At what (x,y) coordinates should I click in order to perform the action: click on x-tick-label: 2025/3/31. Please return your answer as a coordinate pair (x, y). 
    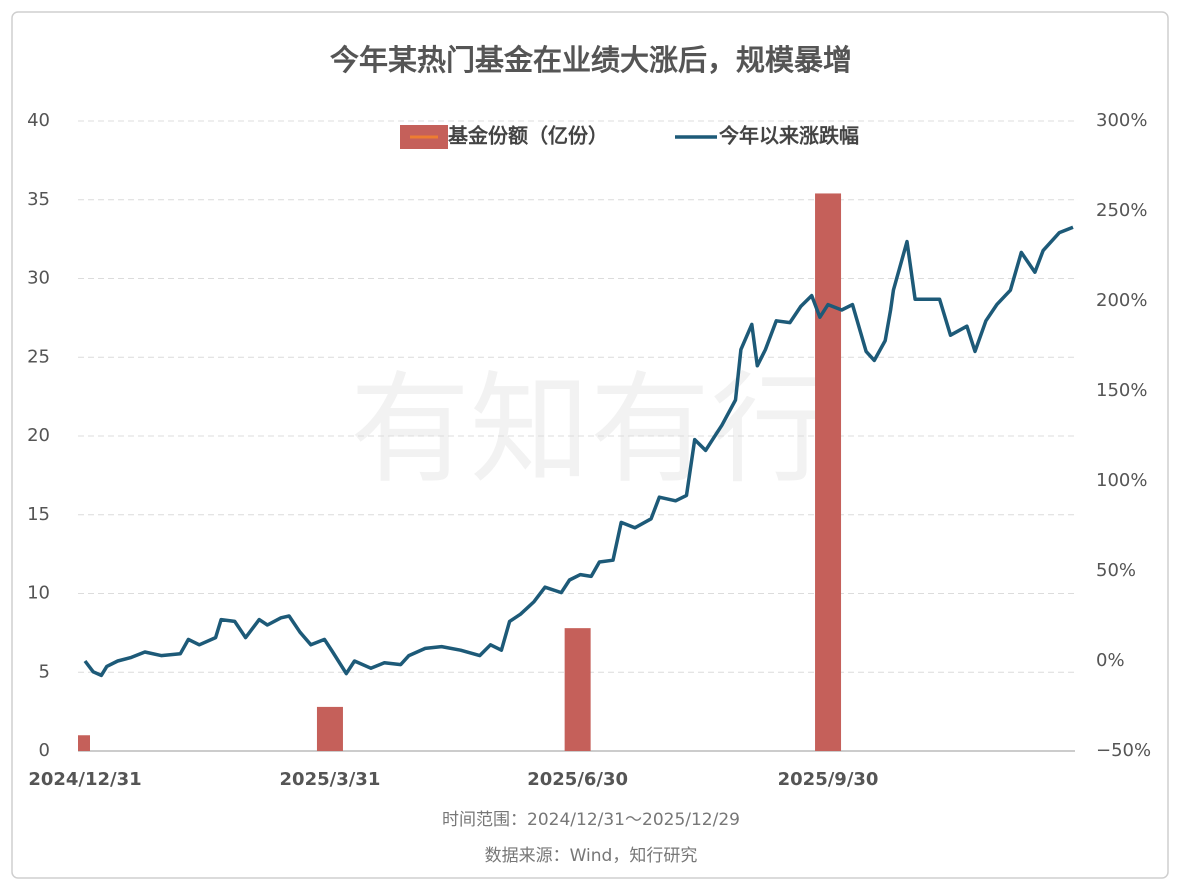
    Looking at the image, I should click on (330, 779).